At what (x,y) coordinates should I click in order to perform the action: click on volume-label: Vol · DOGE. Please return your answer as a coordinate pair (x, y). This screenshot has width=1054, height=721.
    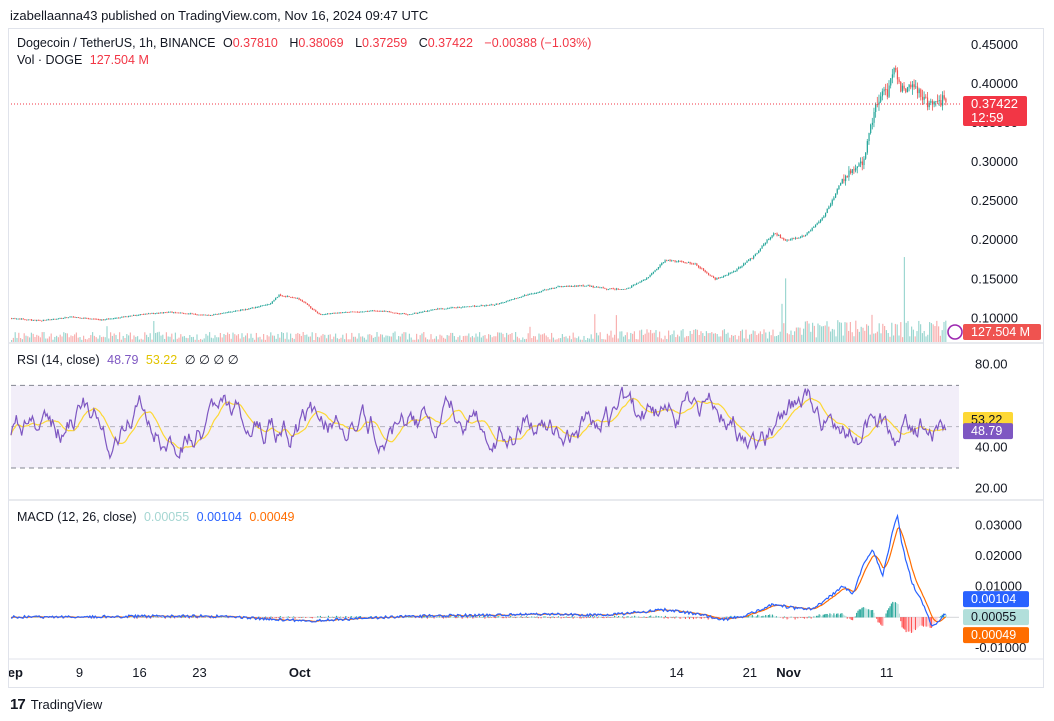
    Looking at the image, I should click on (50, 60).